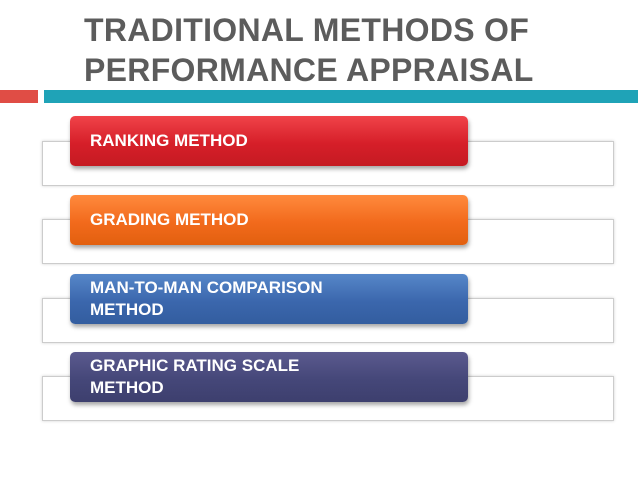 This screenshot has width=638, height=479. I want to click on method-man-to-man-label-line-2: METHOD, so click(127, 309).